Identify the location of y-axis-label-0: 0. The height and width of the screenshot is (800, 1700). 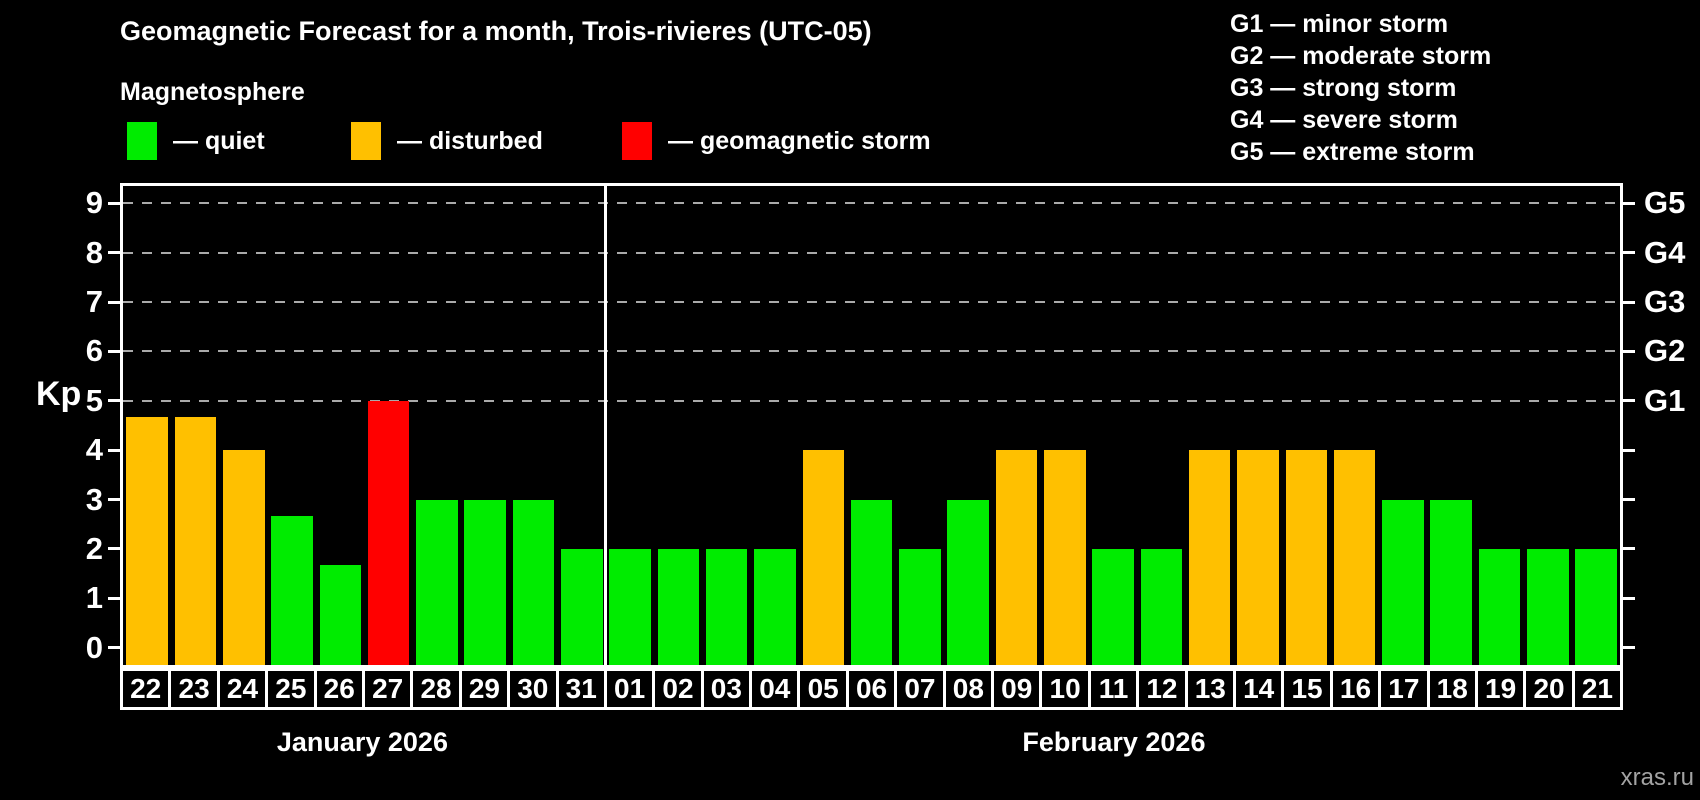
(94, 647).